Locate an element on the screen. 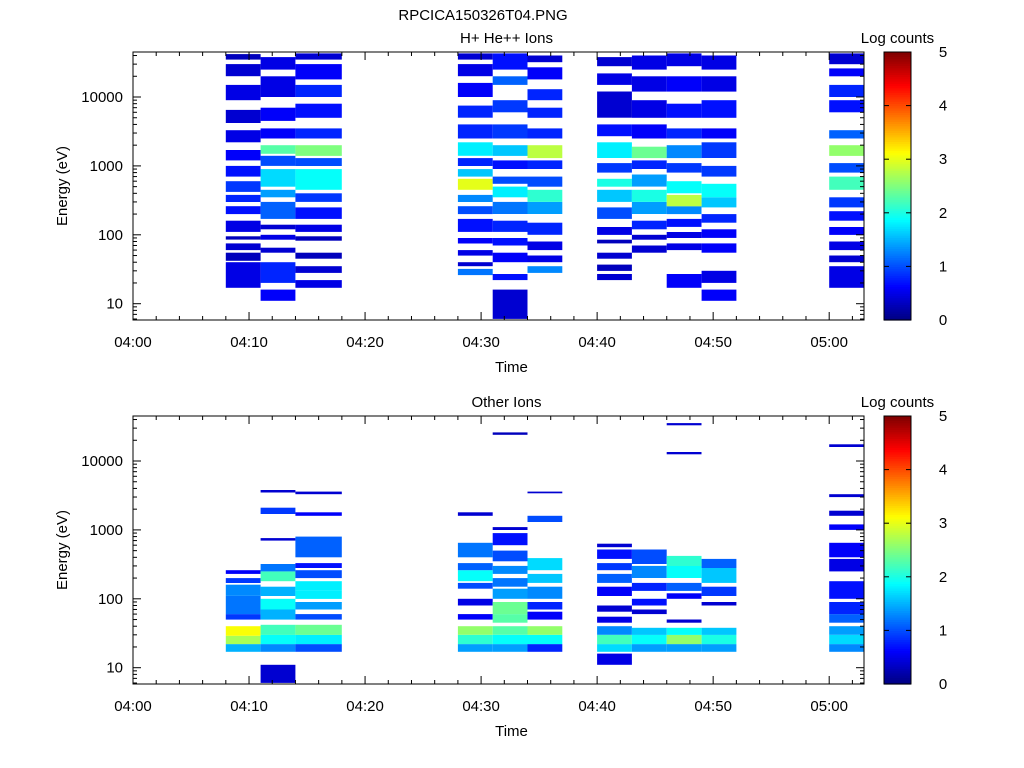 The height and width of the screenshot is (768, 1024). colorbar-frame is located at coordinates (897, 186).